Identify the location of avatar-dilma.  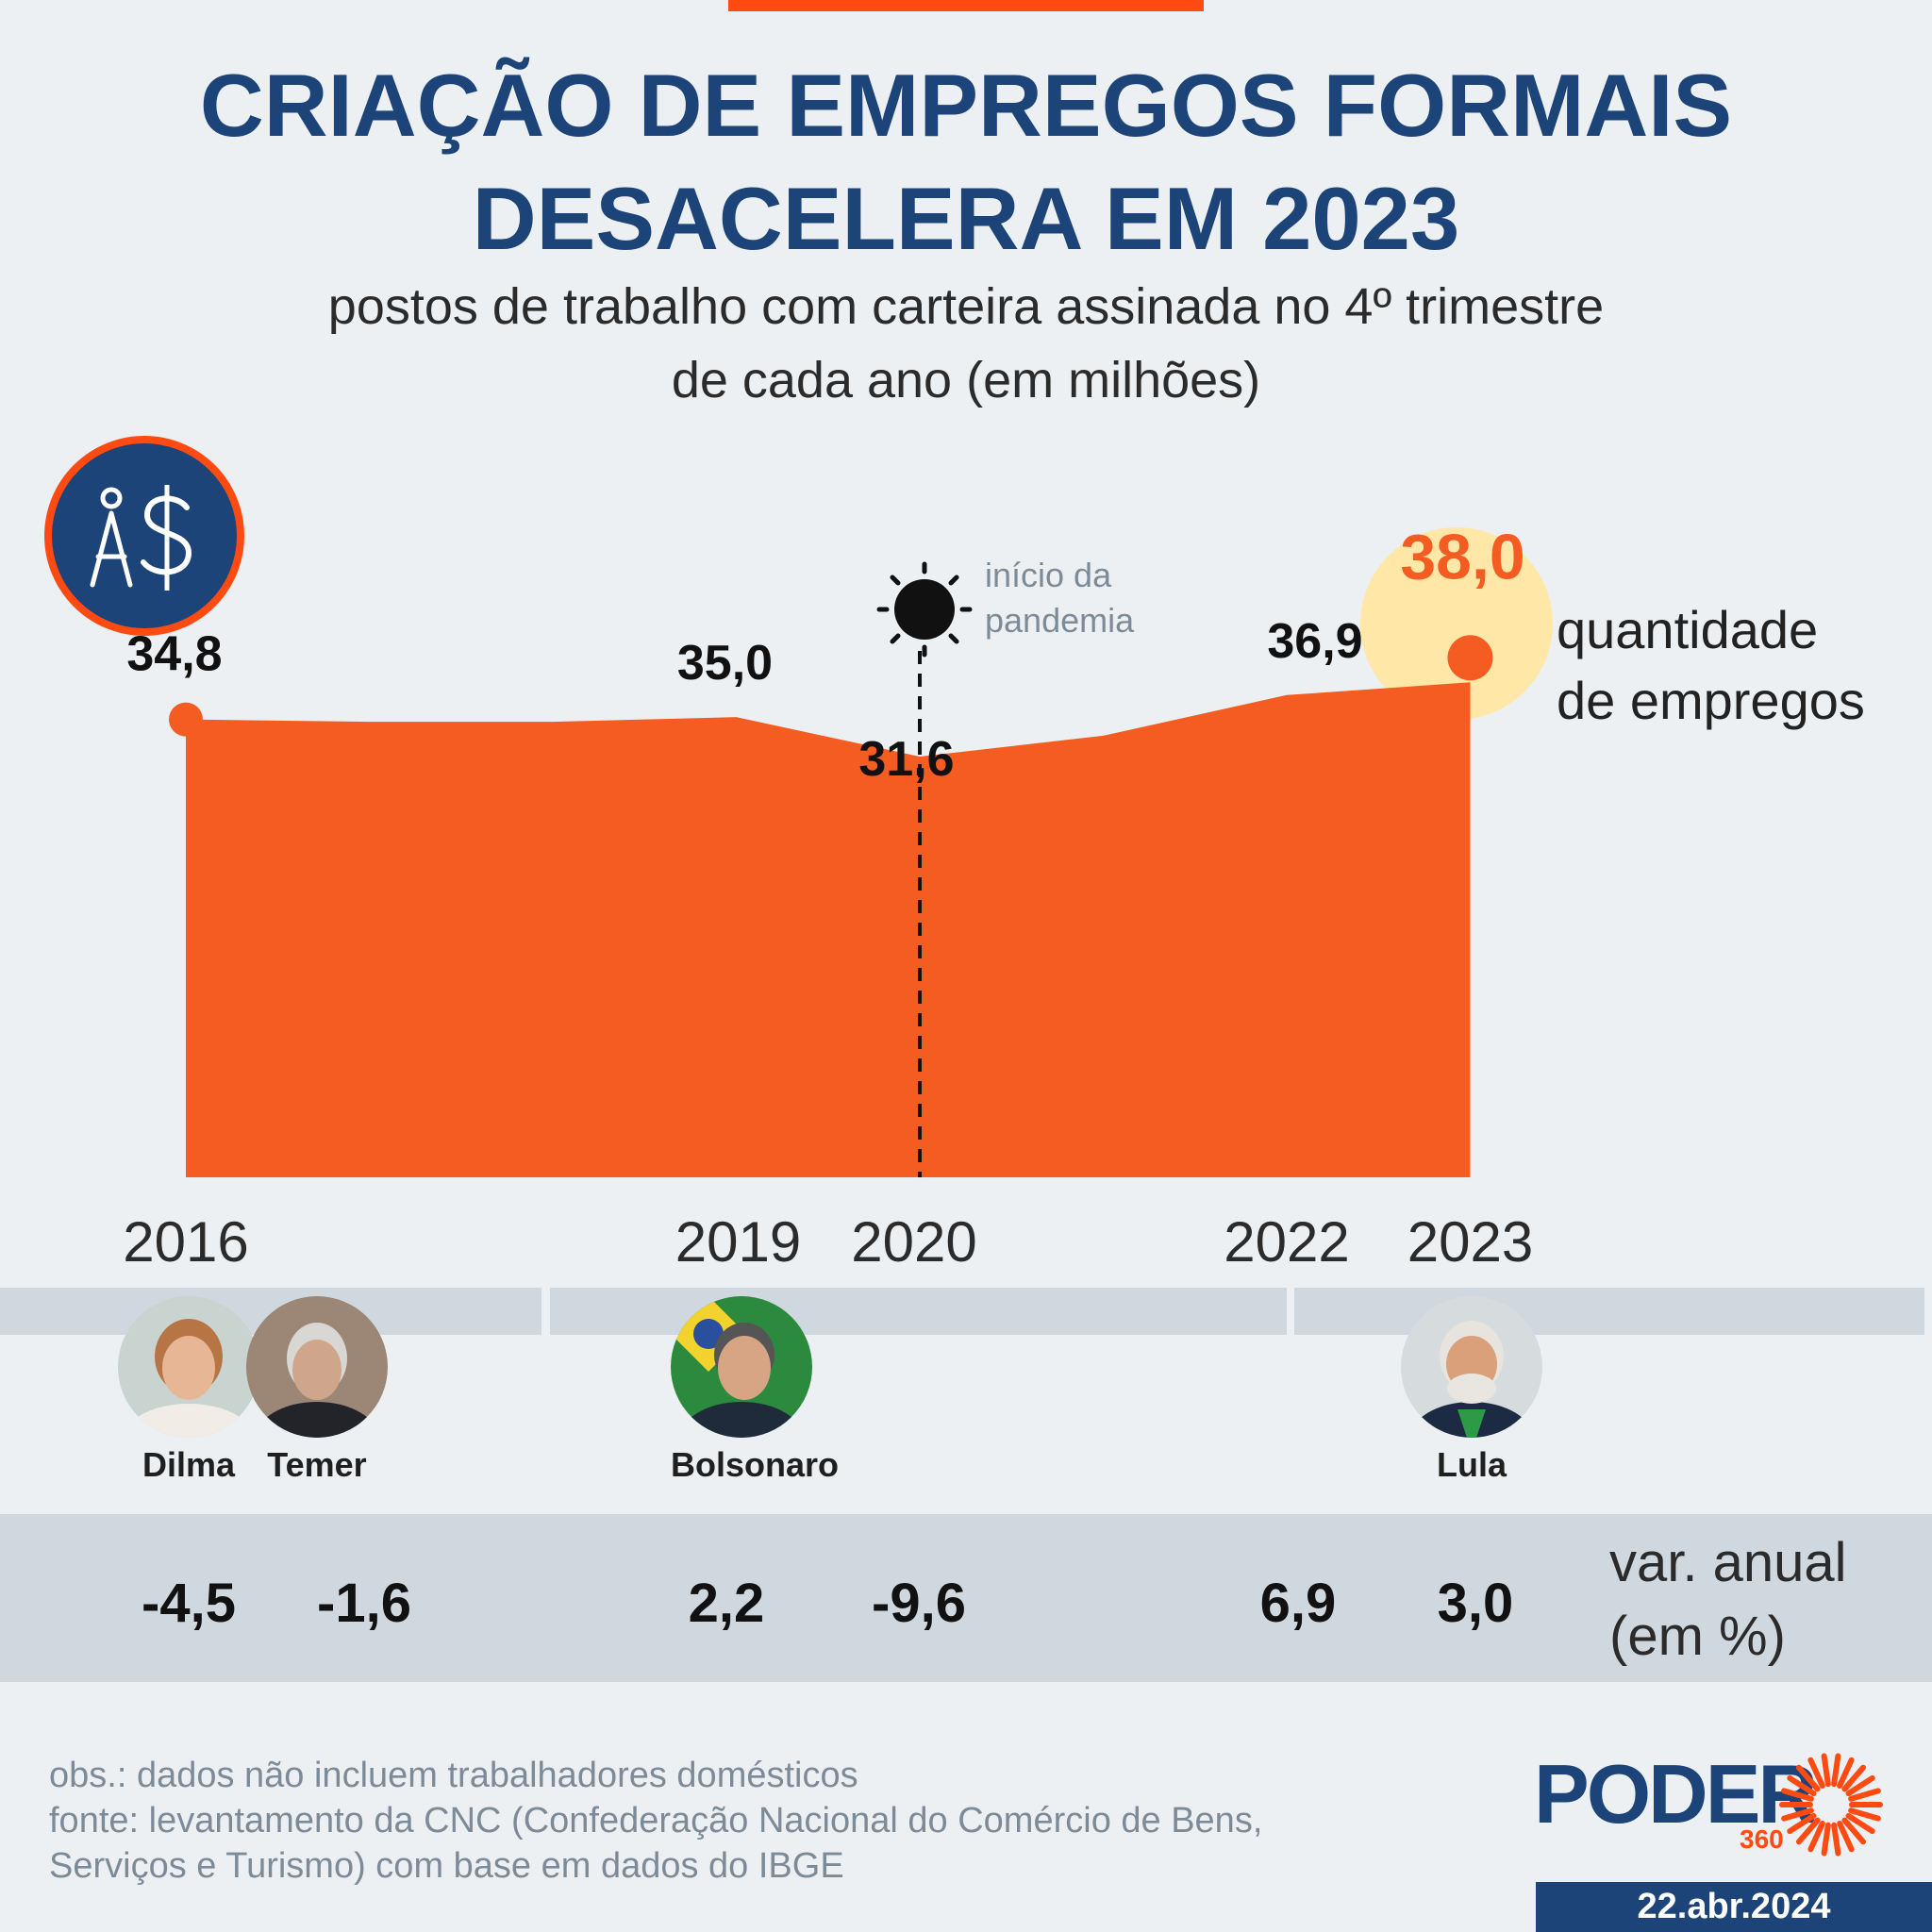
(189, 1367).